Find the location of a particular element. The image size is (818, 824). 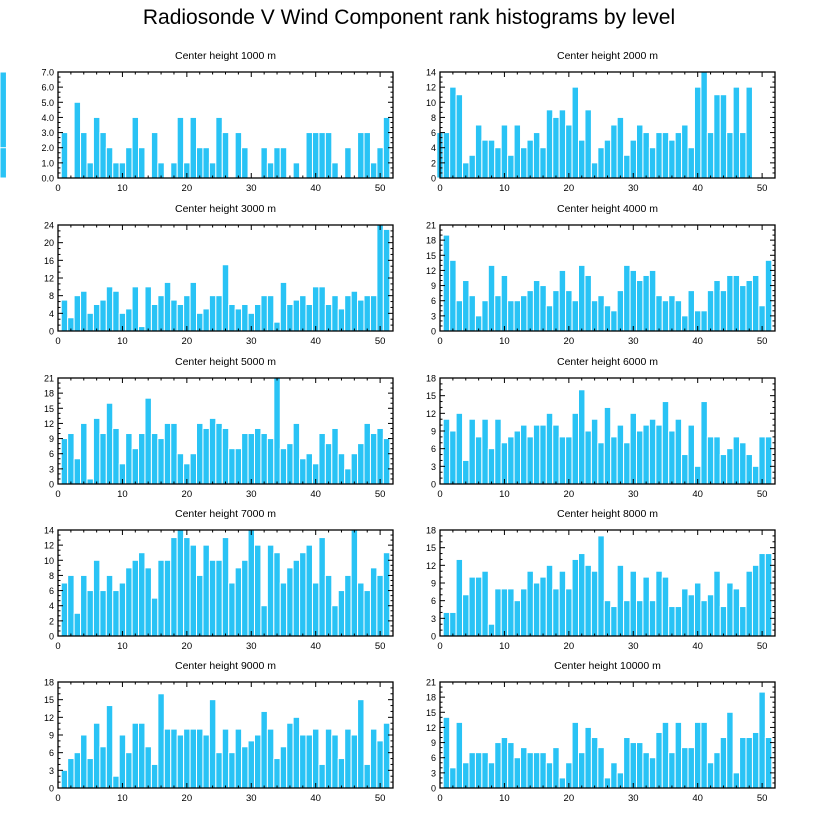

x-tick-label: 40 is located at coordinates (315, 646).